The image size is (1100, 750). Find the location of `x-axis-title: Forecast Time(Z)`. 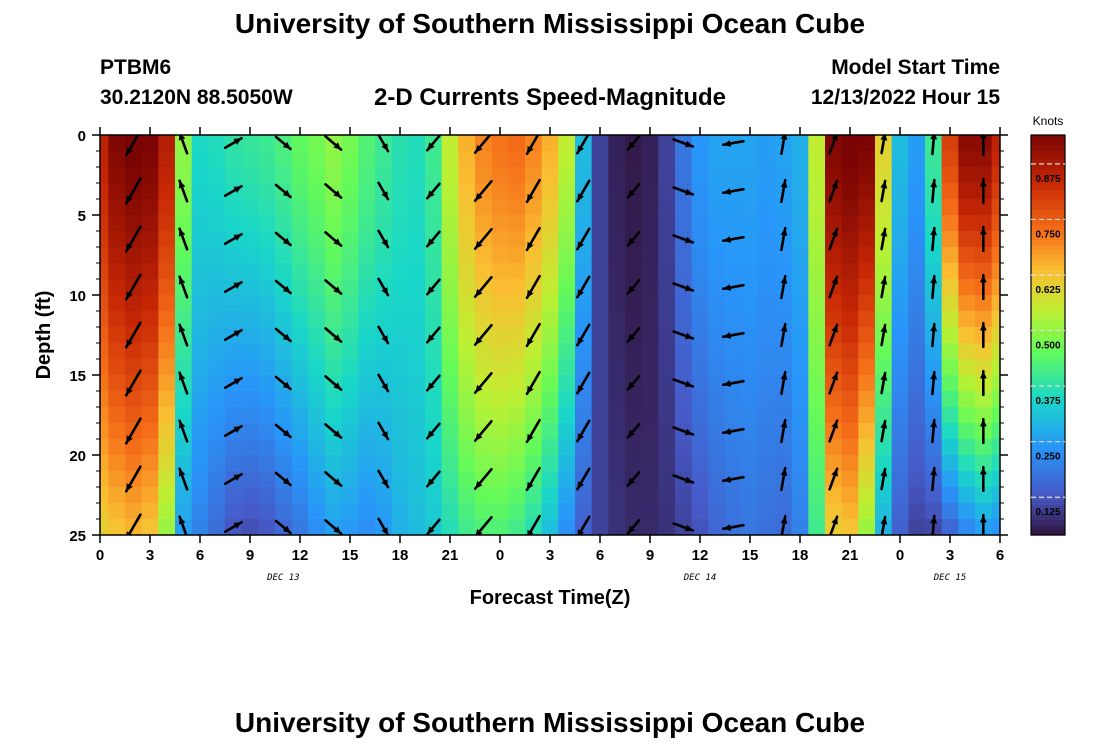

x-axis-title: Forecast Time(Z) is located at coordinates (550, 598).